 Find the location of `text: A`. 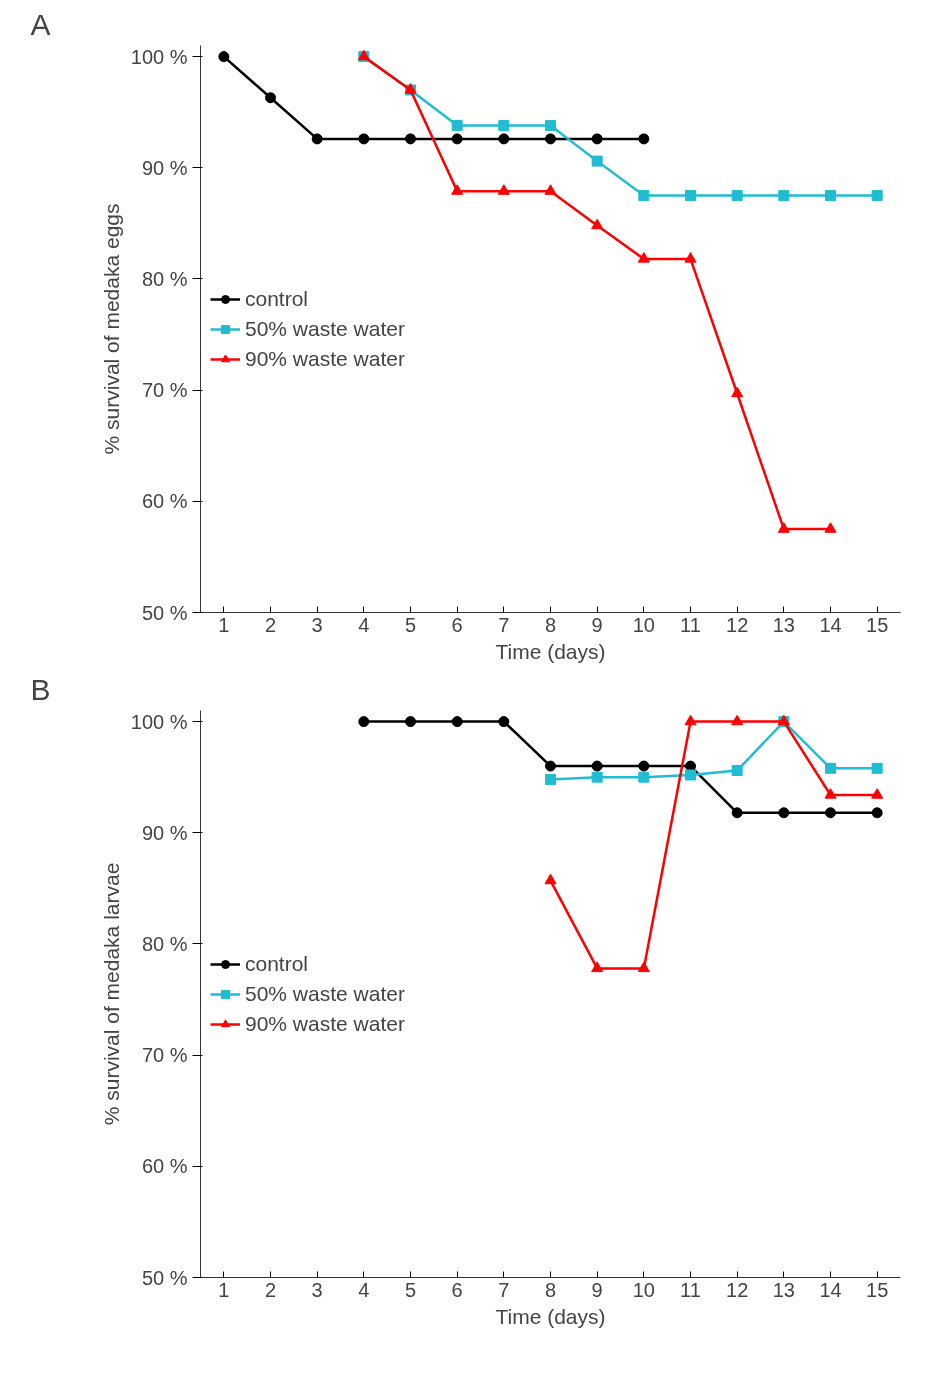

text: A is located at coordinates (40, 24).